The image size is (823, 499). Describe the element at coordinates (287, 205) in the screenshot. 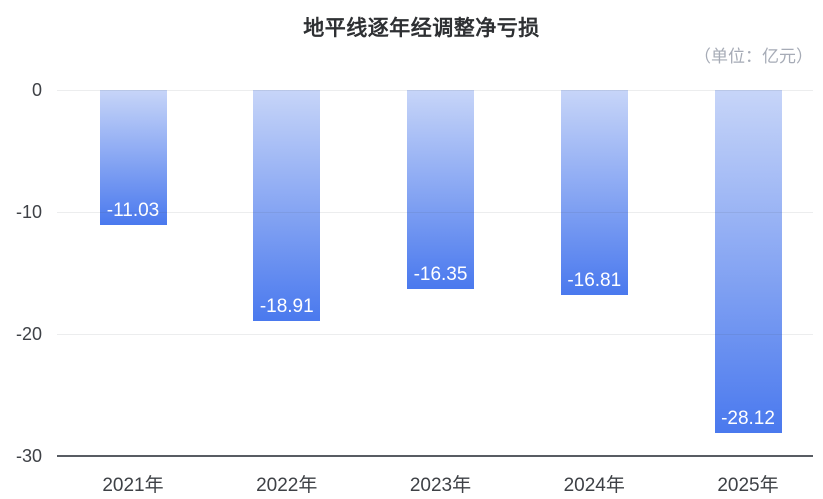

I see `bar: -18.91` at that location.